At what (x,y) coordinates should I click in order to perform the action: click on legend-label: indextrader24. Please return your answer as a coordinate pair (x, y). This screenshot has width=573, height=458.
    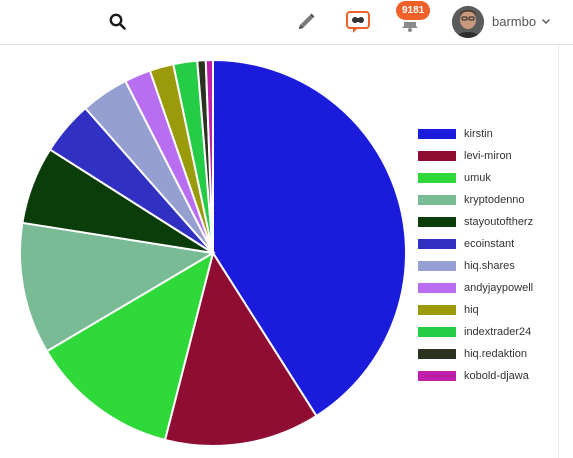
    Looking at the image, I should click on (498, 332).